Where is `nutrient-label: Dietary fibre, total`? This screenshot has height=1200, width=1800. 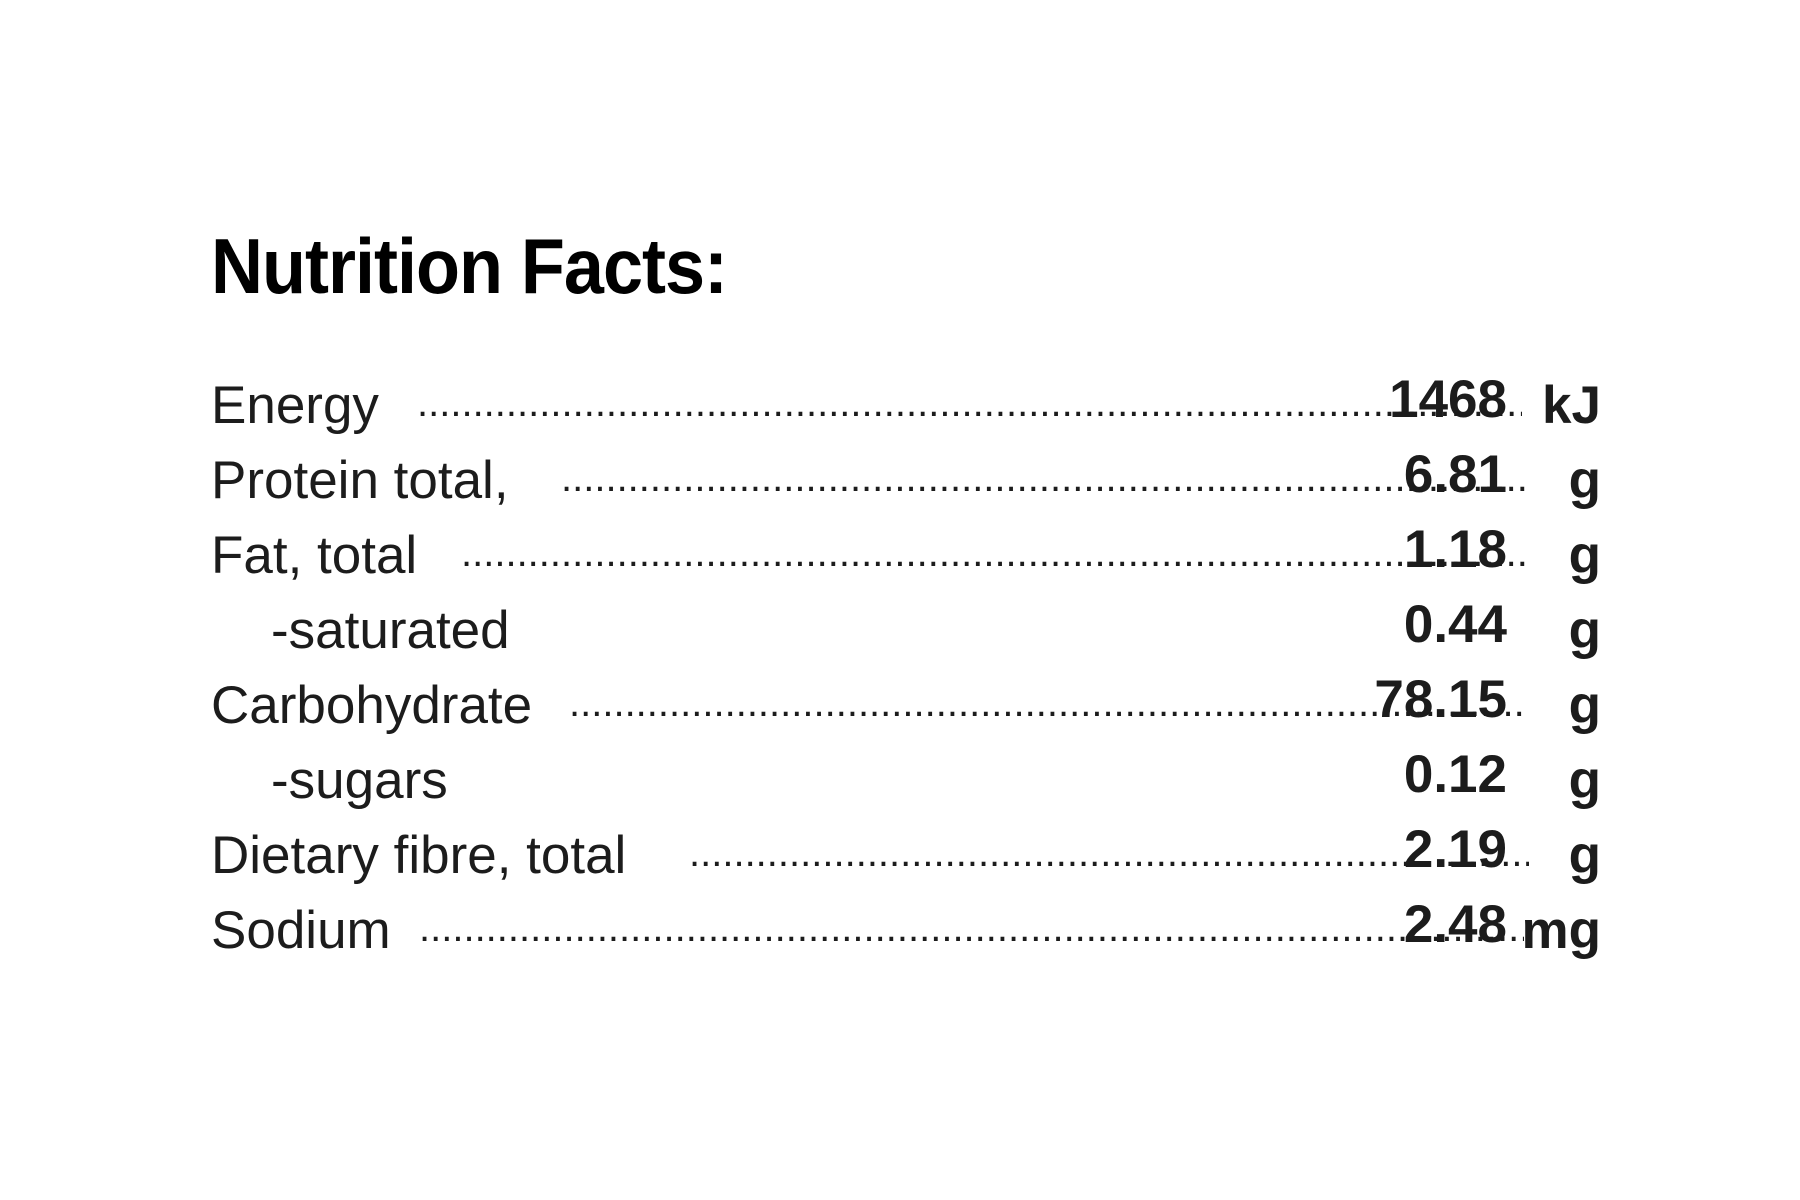
nutrient-label: Dietary fibre, total is located at coordinates (419, 855).